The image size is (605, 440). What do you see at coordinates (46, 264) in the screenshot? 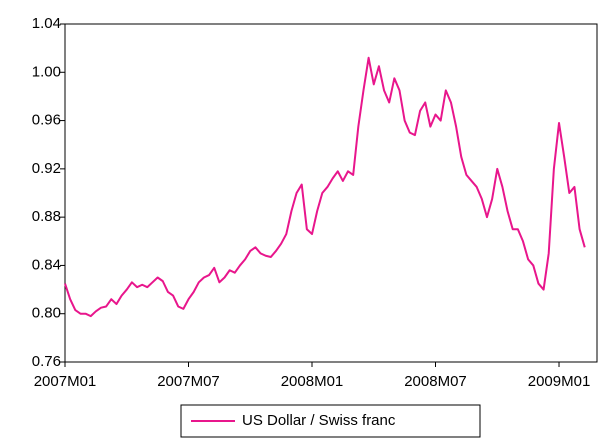
I see `y-tick-label: 0.84` at bounding box center [46, 264].